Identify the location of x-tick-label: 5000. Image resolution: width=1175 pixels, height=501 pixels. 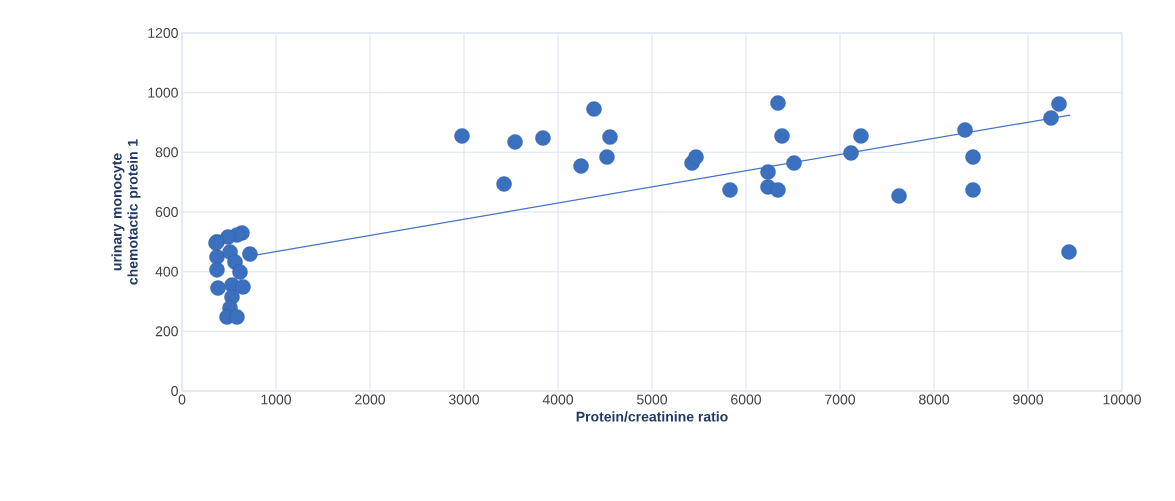
(652, 399).